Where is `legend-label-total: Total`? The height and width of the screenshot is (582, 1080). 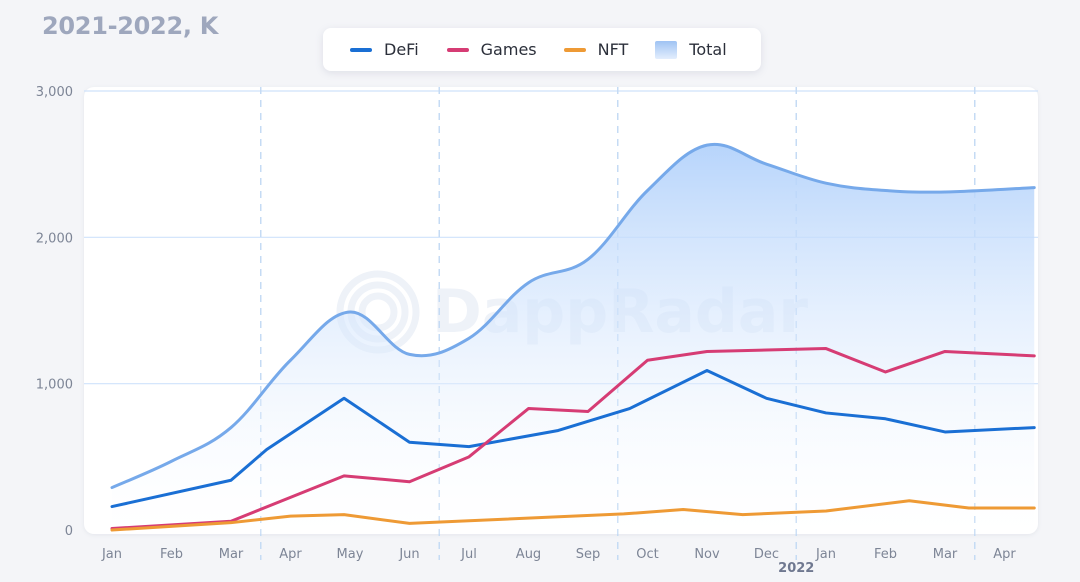 legend-label-total: Total is located at coordinates (708, 49).